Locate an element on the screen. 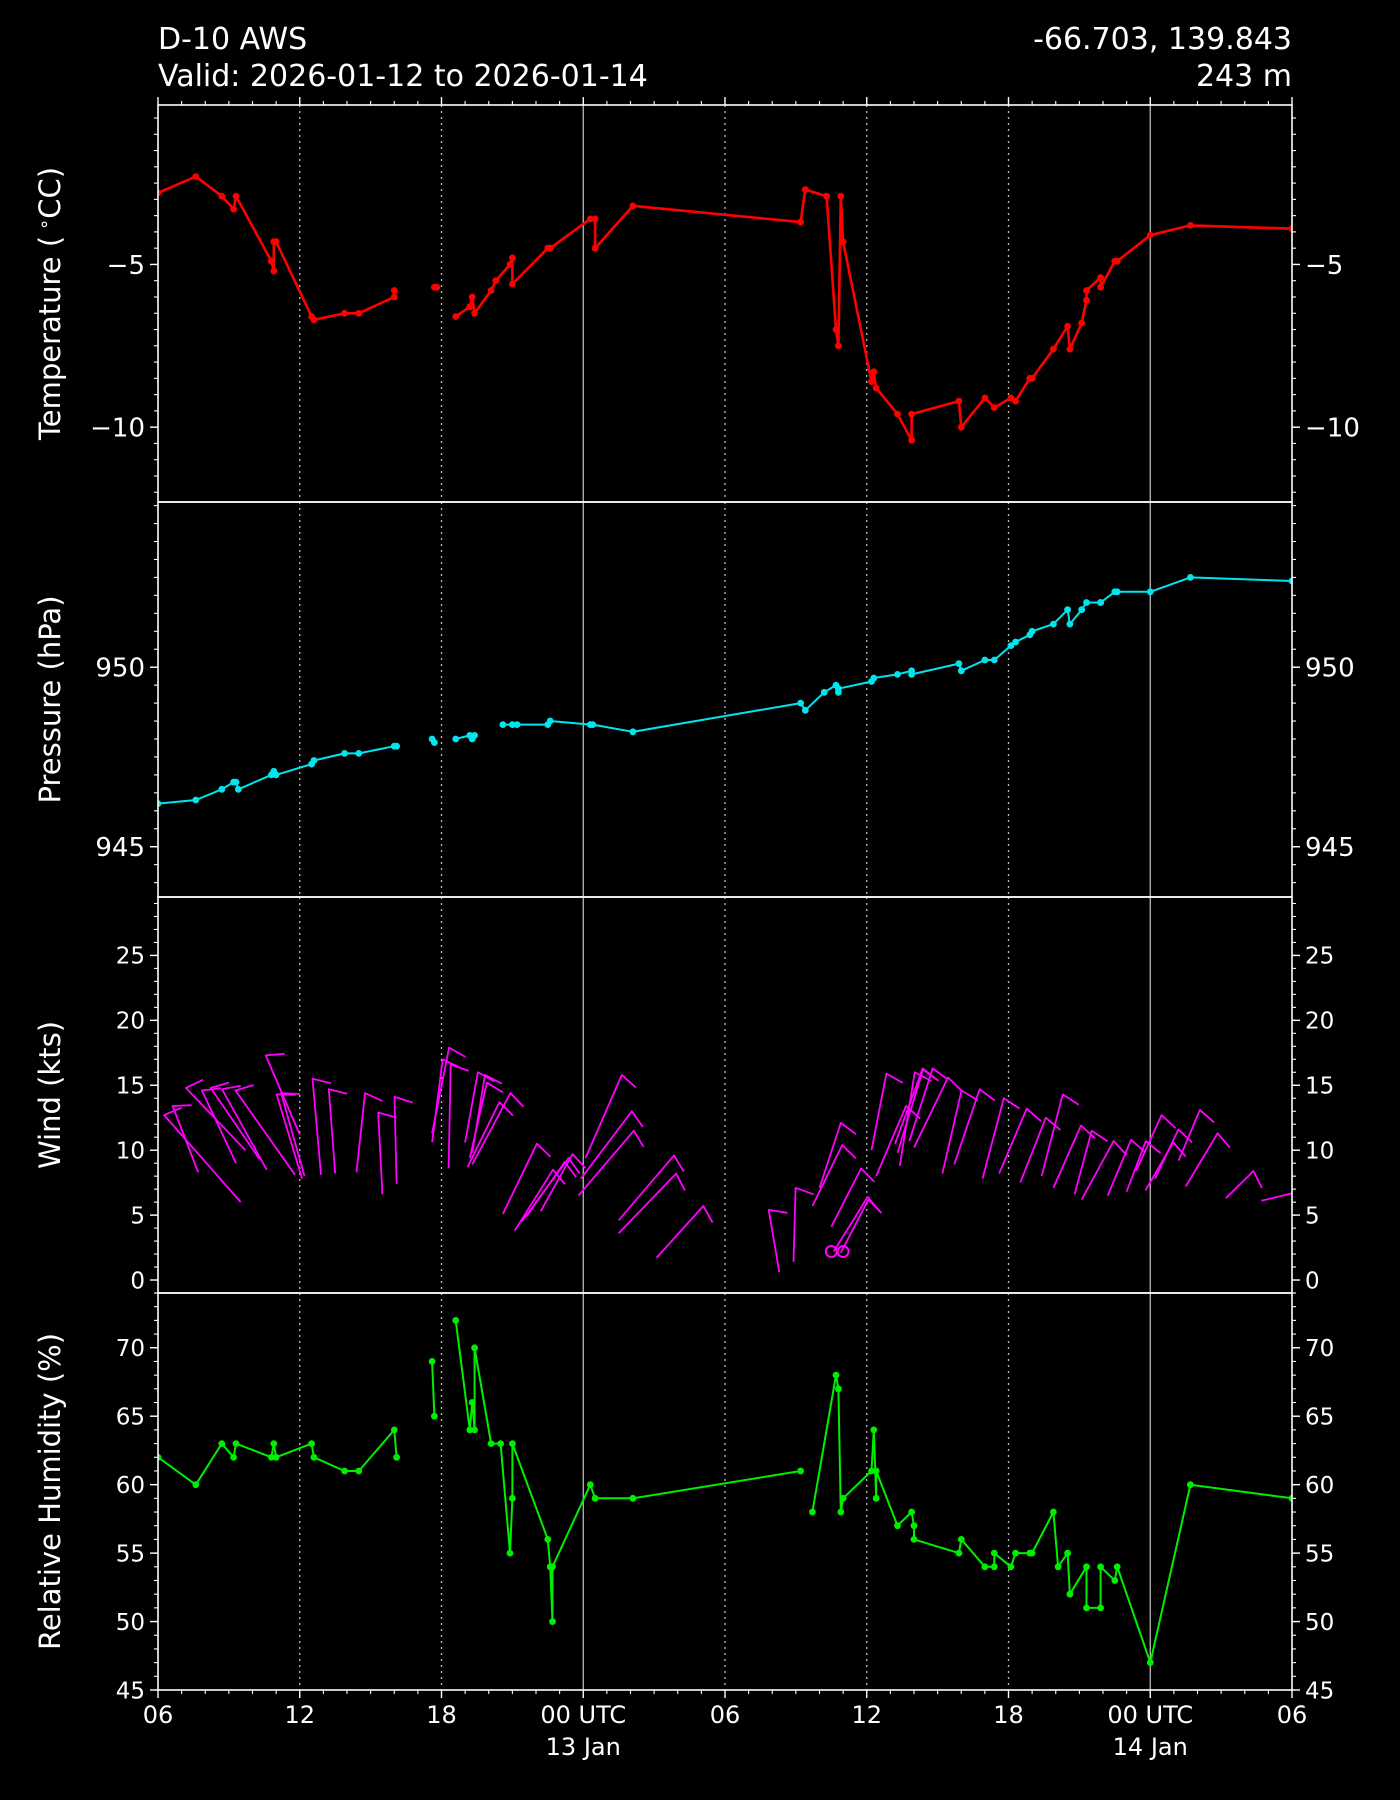 This screenshot has height=1800, width=1400. x-tick-sublabel: 14 Jan is located at coordinates (1150, 1747).